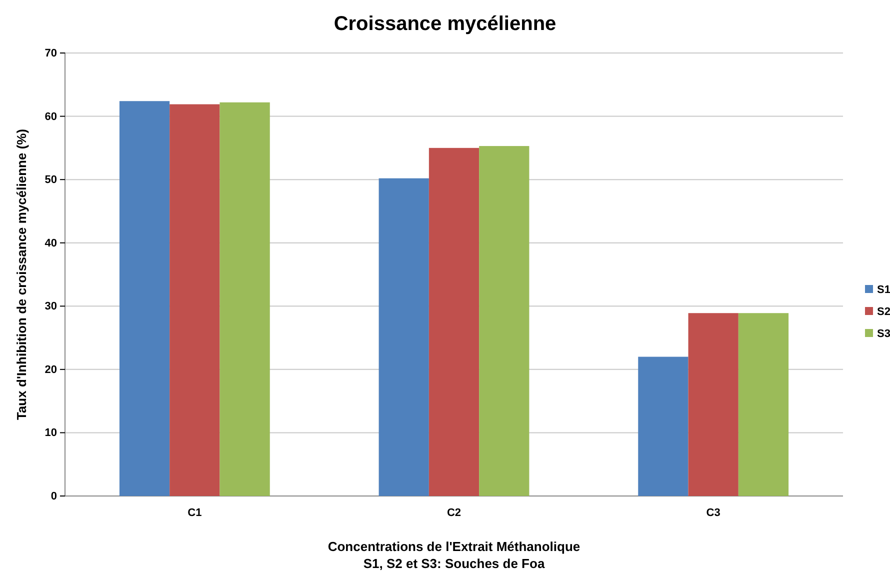 The width and height of the screenshot is (890, 573). Describe the element at coordinates (50, 54) in the screenshot. I see `y-tick-label: 70` at that location.